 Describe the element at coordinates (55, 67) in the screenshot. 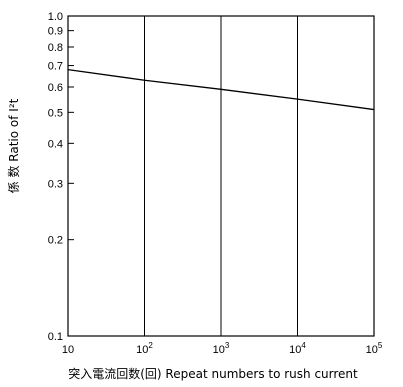

I see `y-tick-label: 0.7` at that location.